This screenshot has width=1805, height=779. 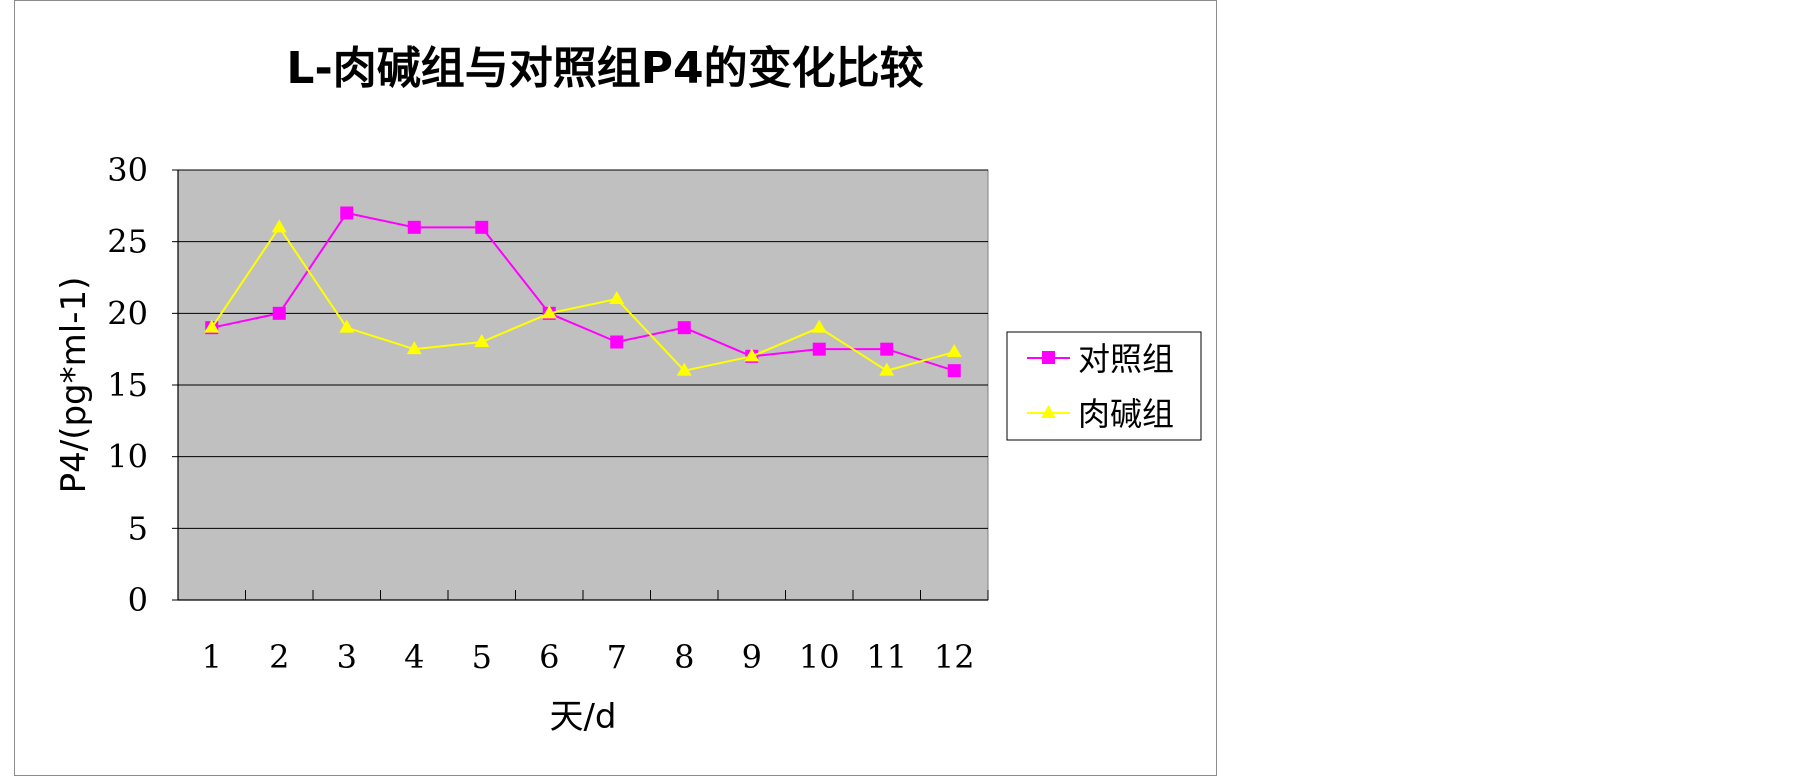 I want to click on y-tick-label: 25, so click(x=127, y=242).